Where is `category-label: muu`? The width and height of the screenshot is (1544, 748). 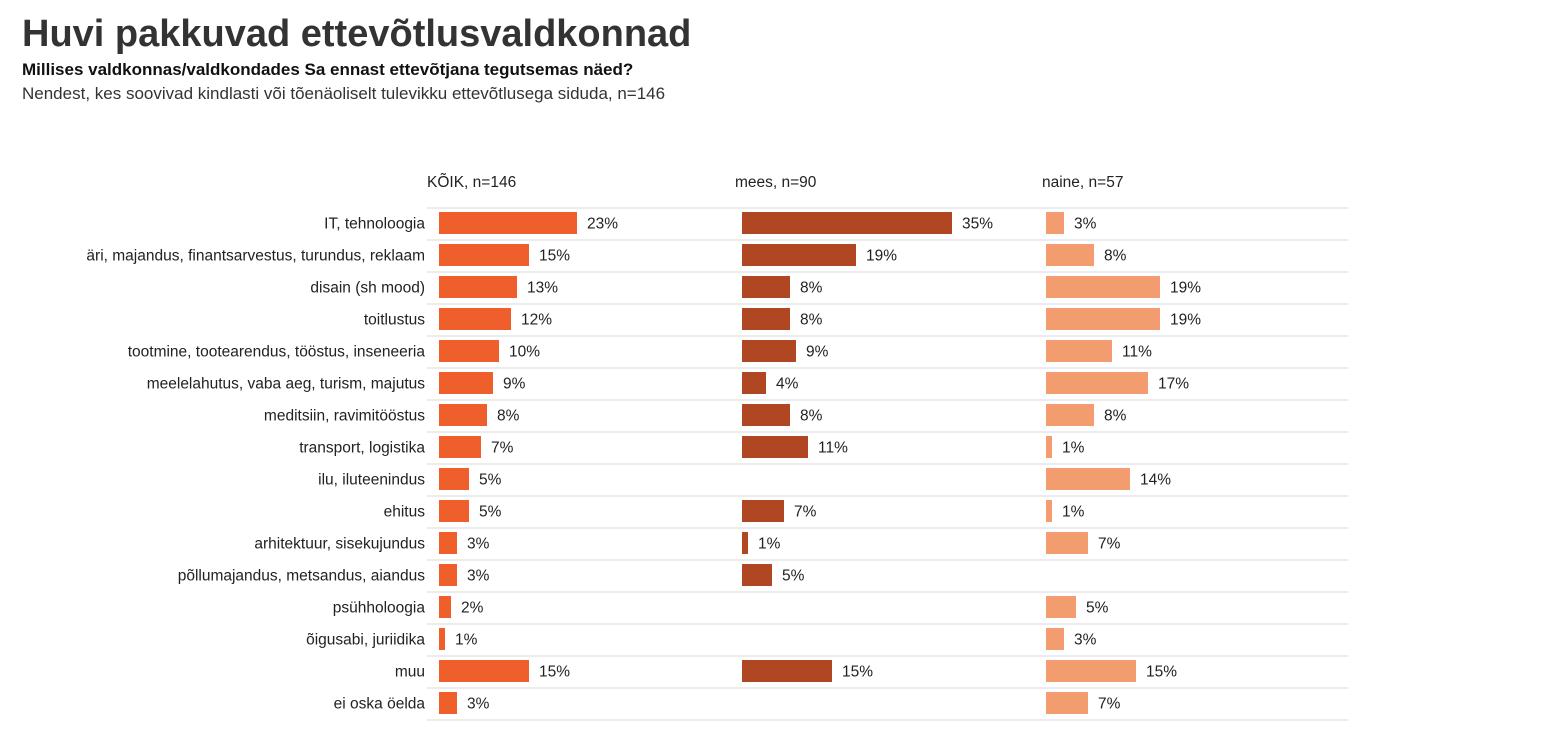
category-label: muu is located at coordinates (410, 672).